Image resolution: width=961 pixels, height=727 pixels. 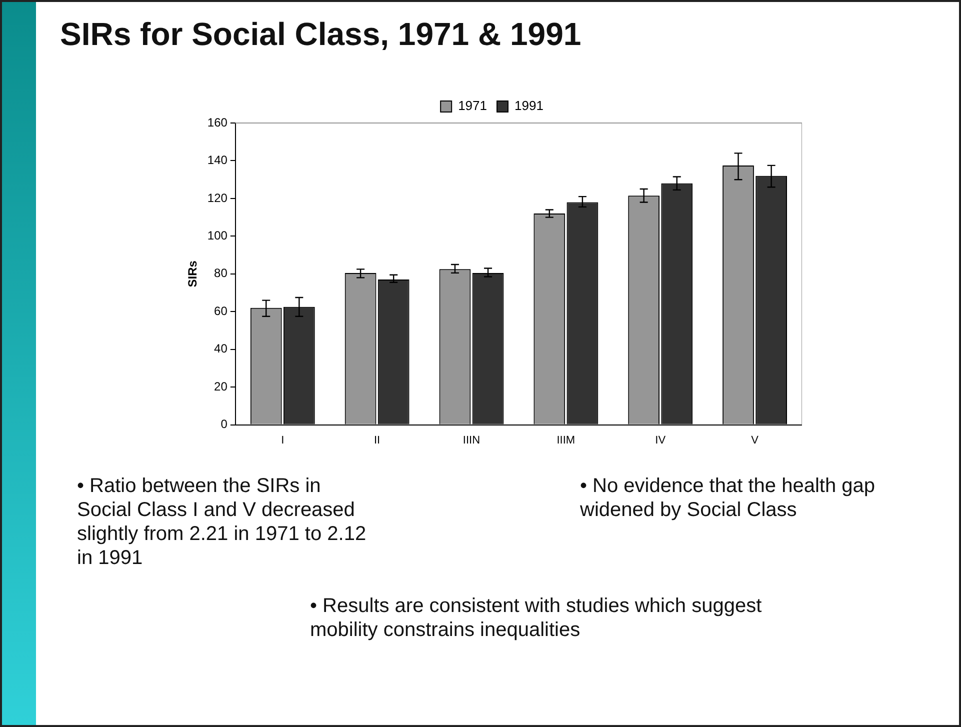 What do you see at coordinates (217, 122) in the screenshot?
I see `y-tick-label: 160` at bounding box center [217, 122].